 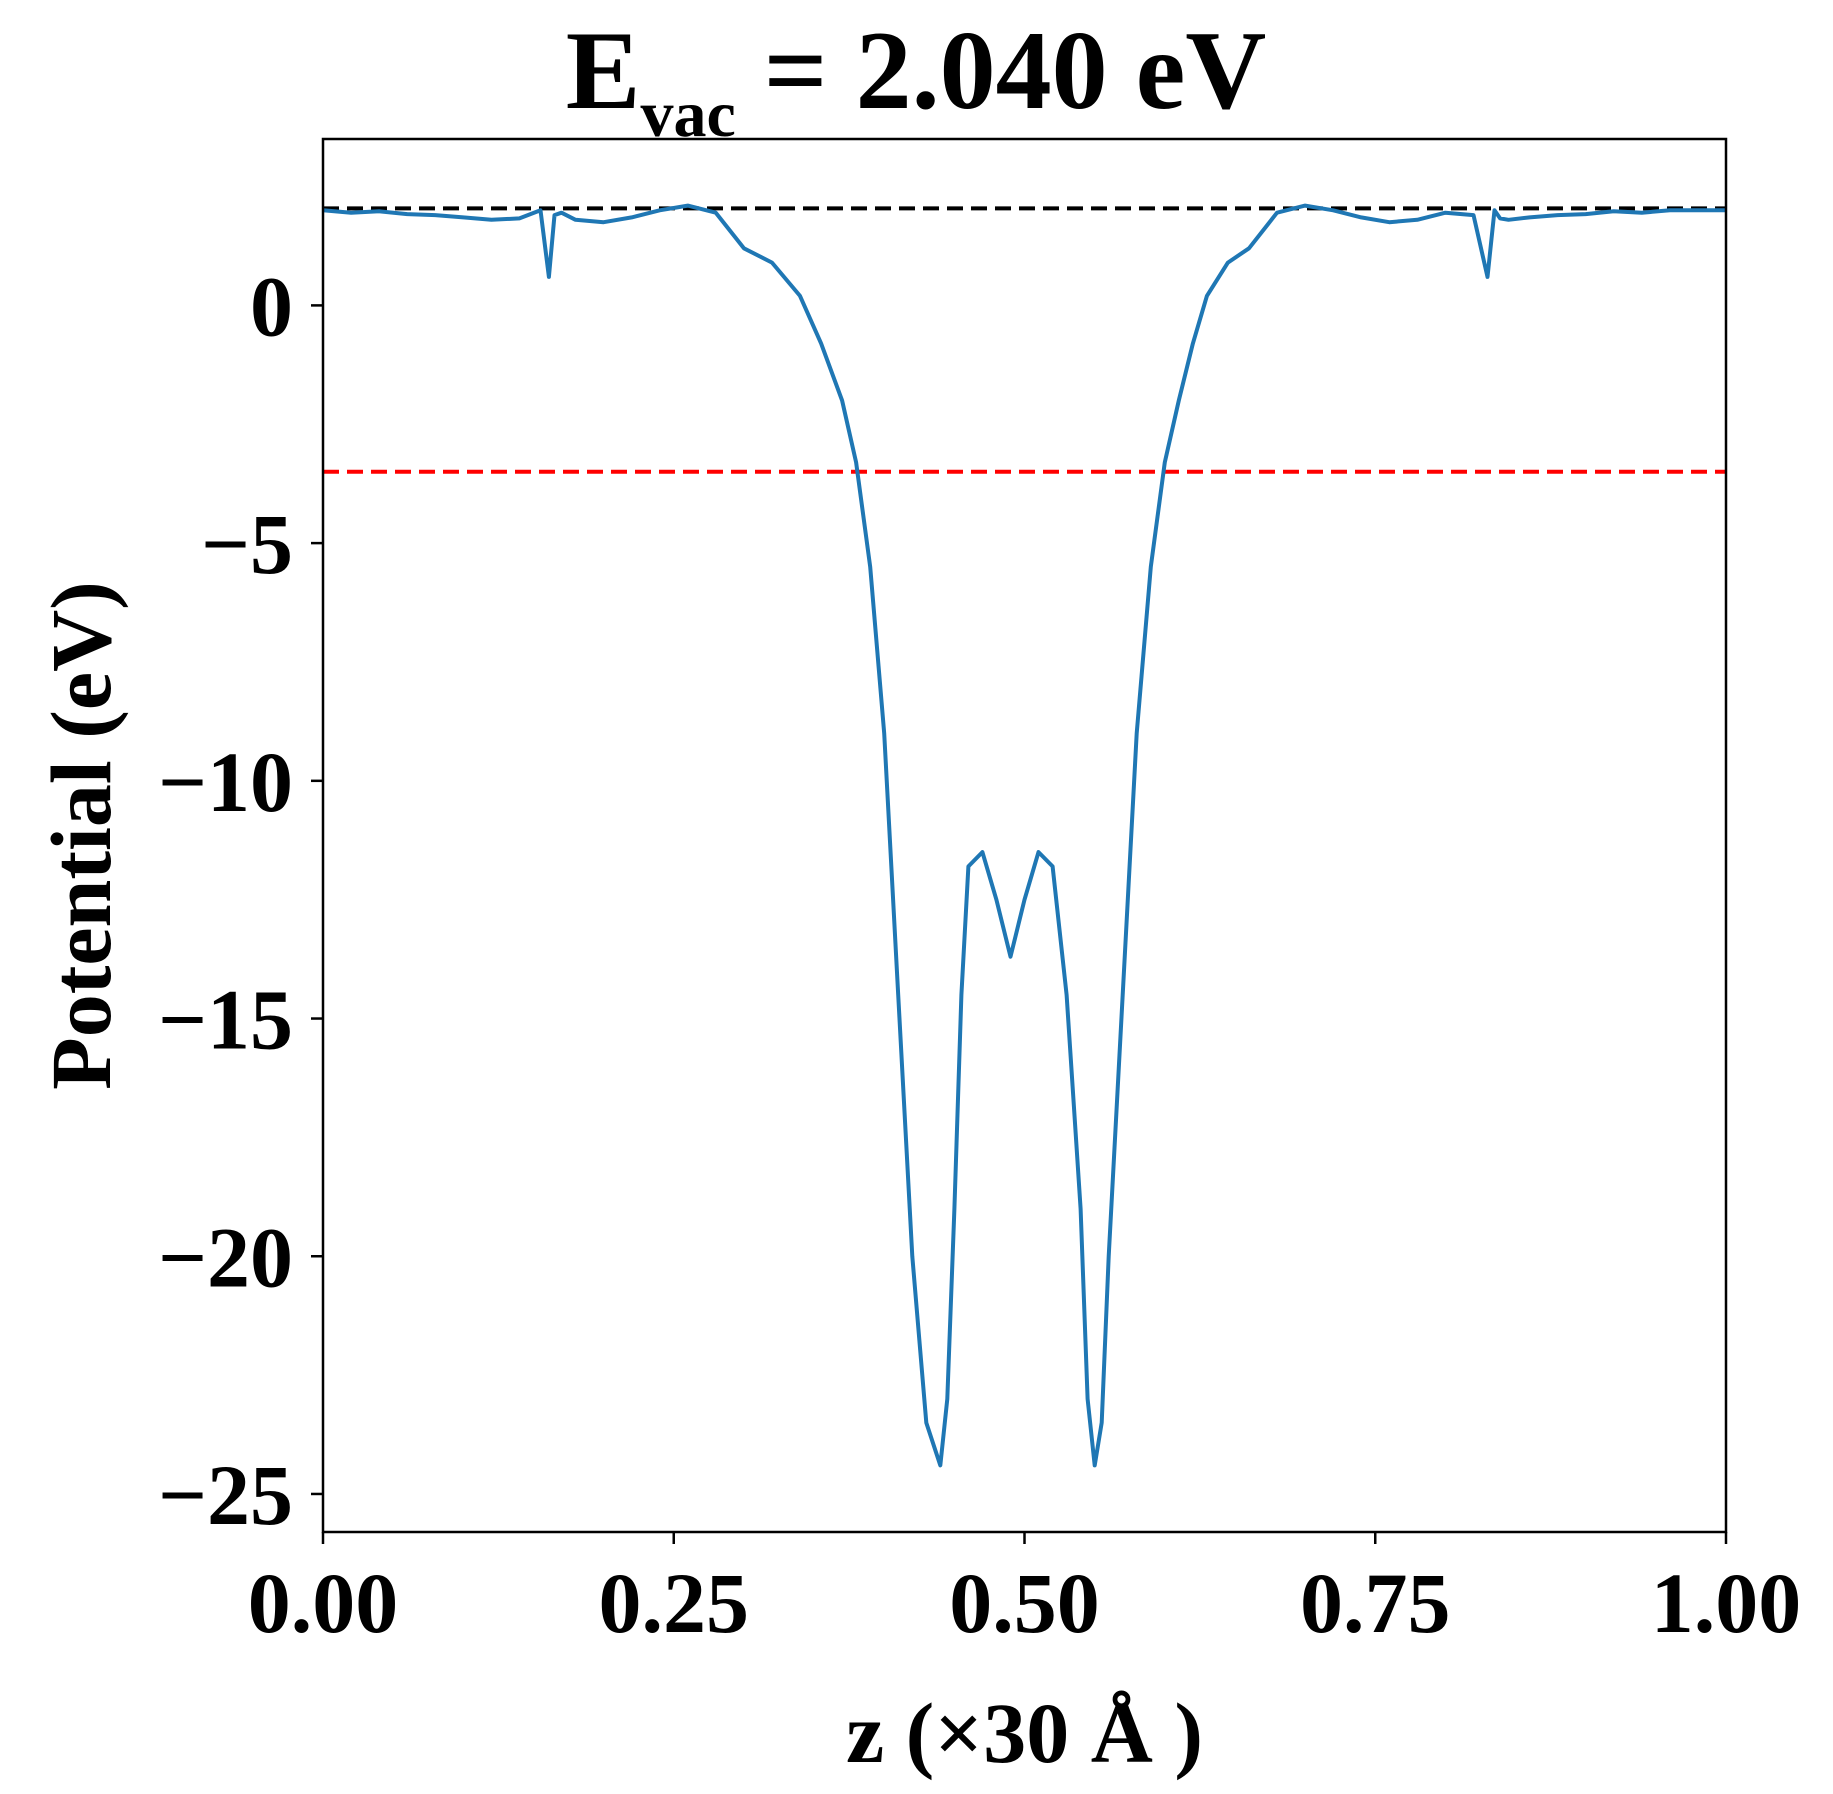 What do you see at coordinates (323, 1603) in the screenshot?
I see `x-tick-label: 0.00` at bounding box center [323, 1603].